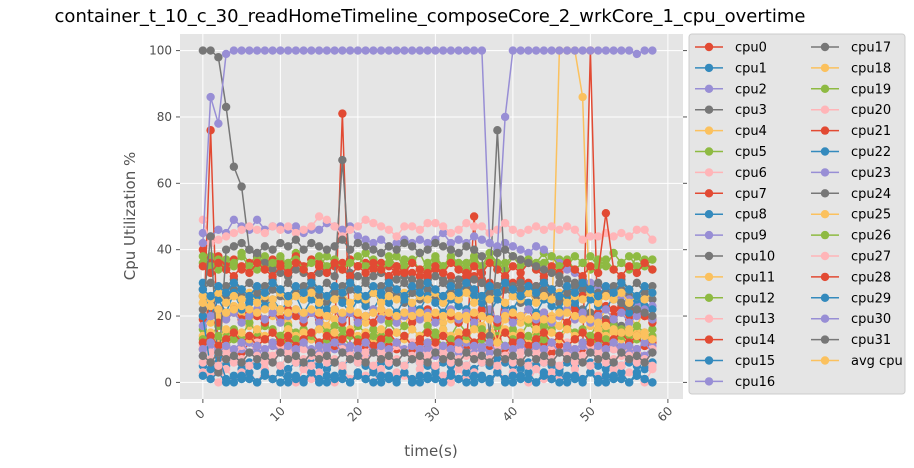 The width and height of the screenshot is (914, 468). Describe the element at coordinates (755, 361) in the screenshot. I see `legend-label: cpu15` at that location.